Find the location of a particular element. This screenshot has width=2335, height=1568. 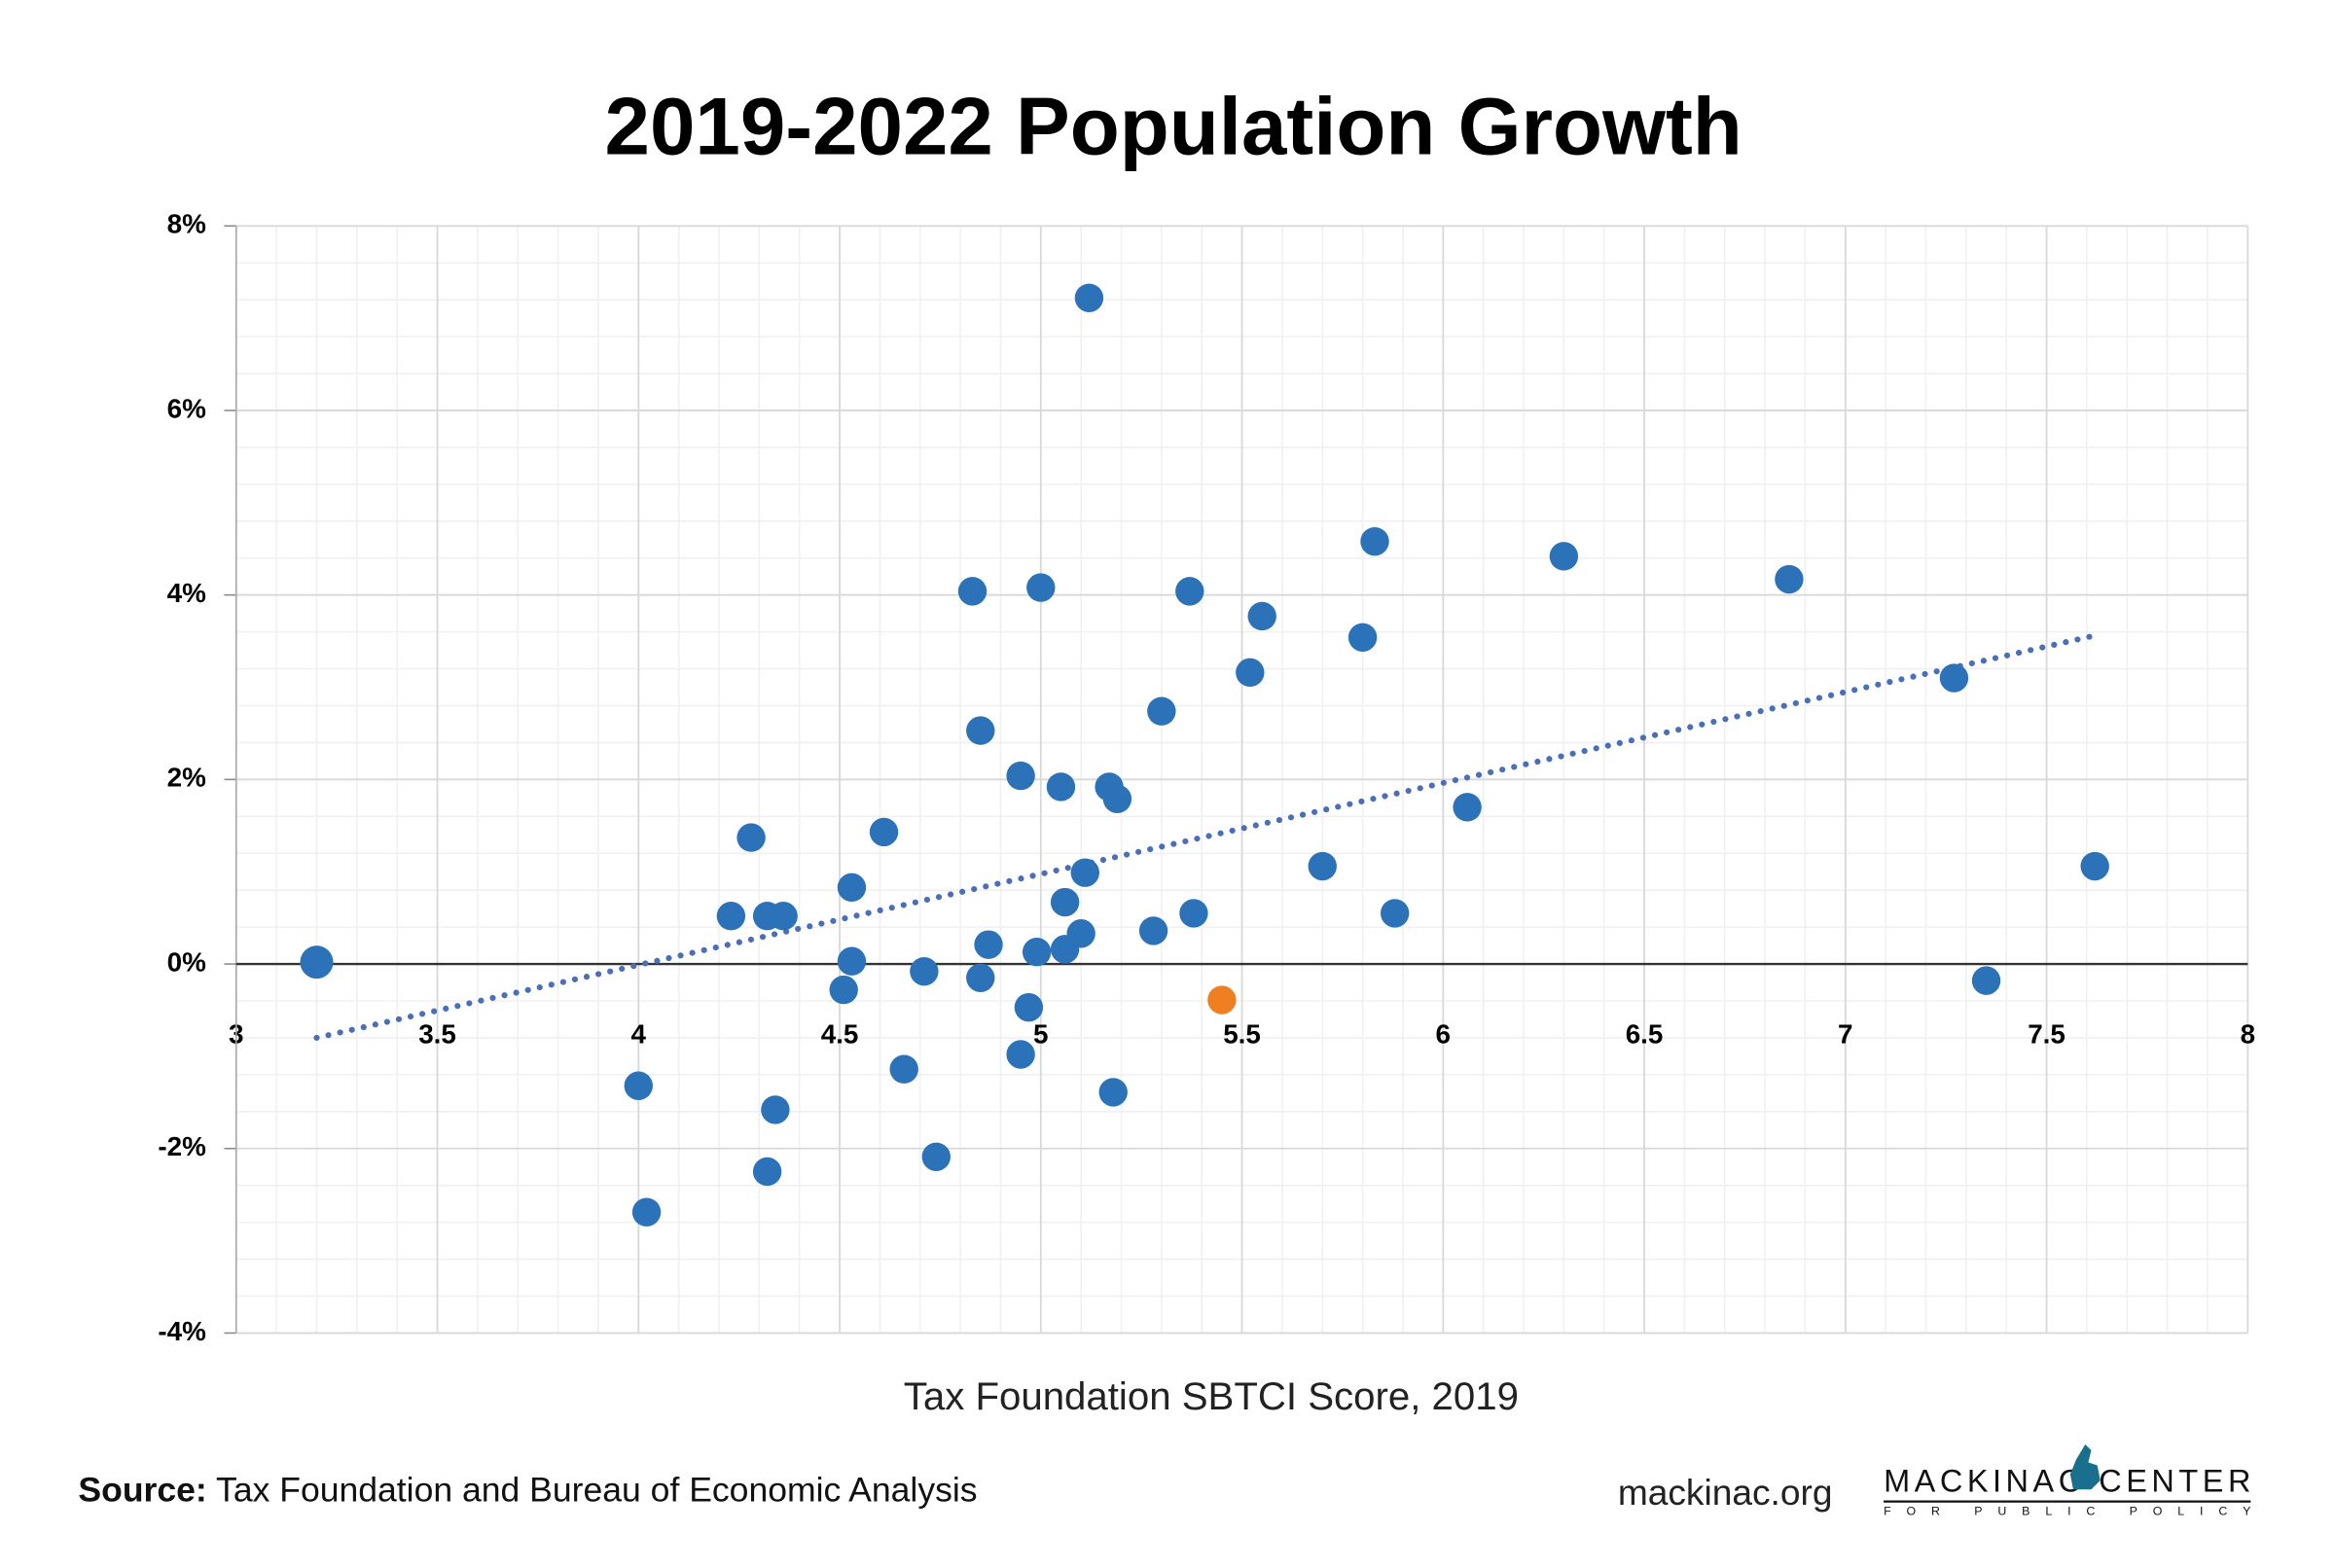

x-tick-label: 3.5 is located at coordinates (437, 1034).